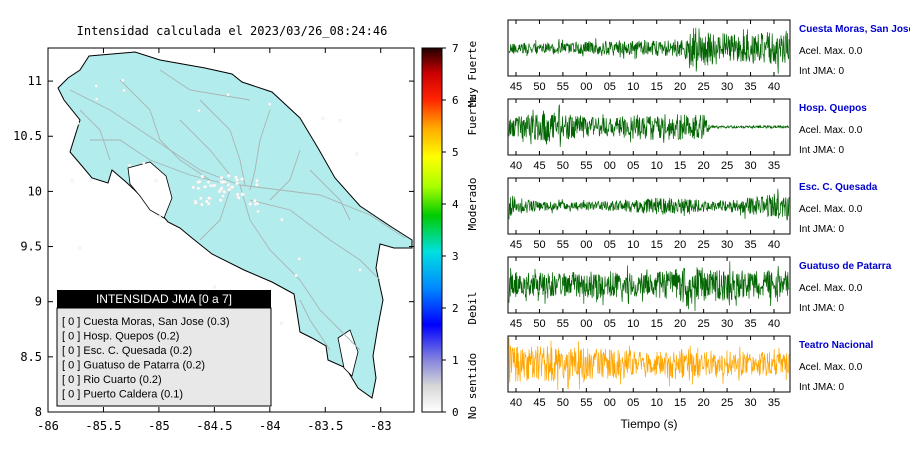  I want to click on legend-item: [ 0 ] Puerto Caldera (0.1), so click(122, 395).